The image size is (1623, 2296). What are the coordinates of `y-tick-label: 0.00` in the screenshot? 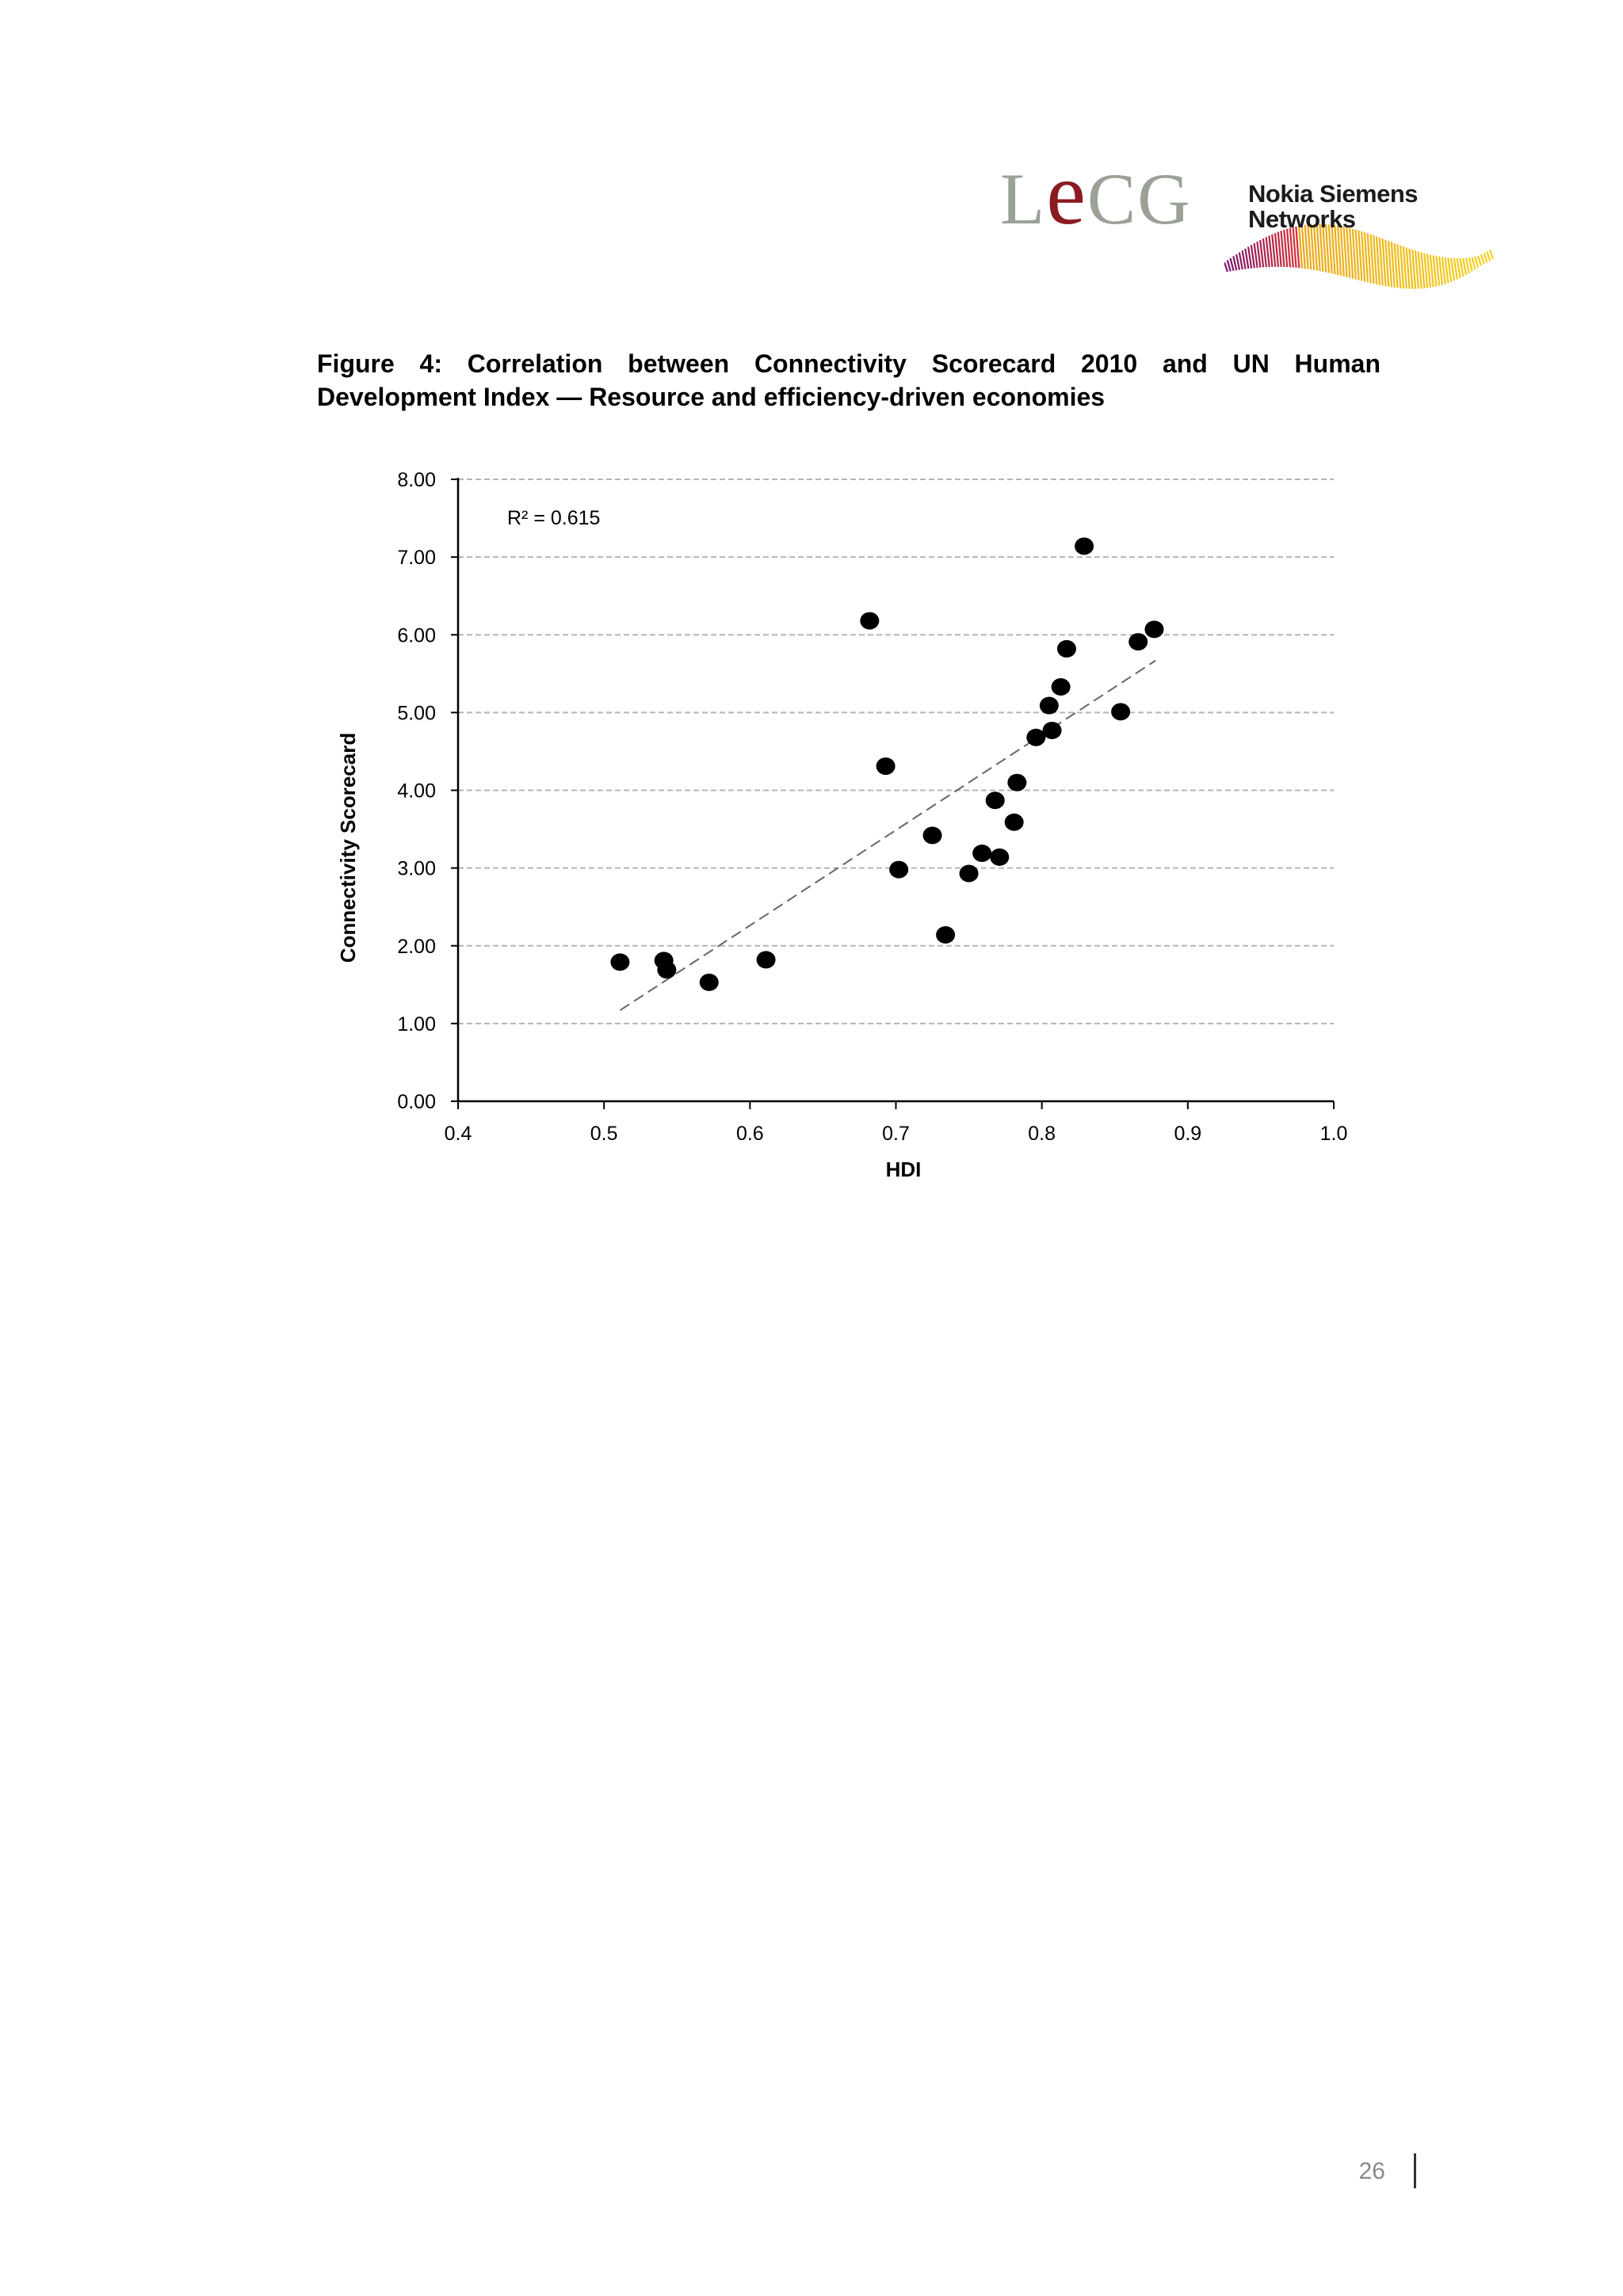 It's located at (416, 1102).